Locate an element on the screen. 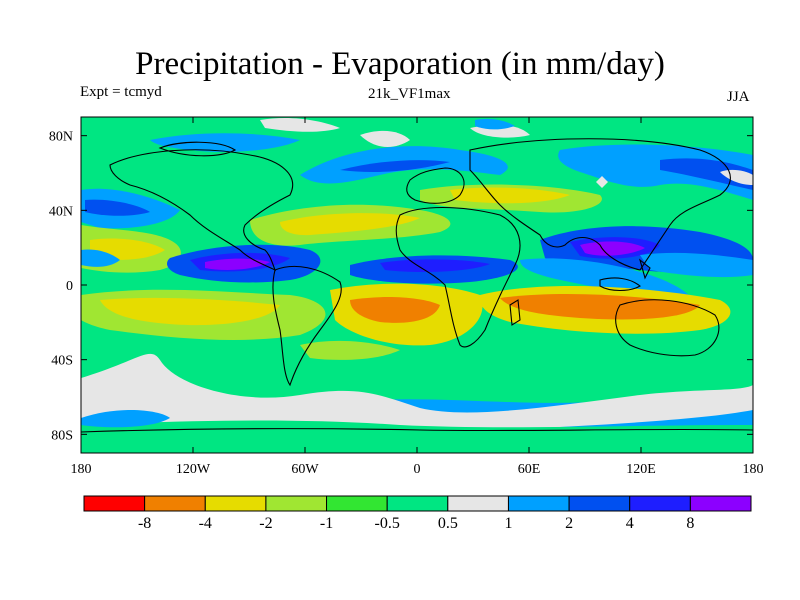 This screenshot has height=600, width=800. season-label: JJA is located at coordinates (738, 97).